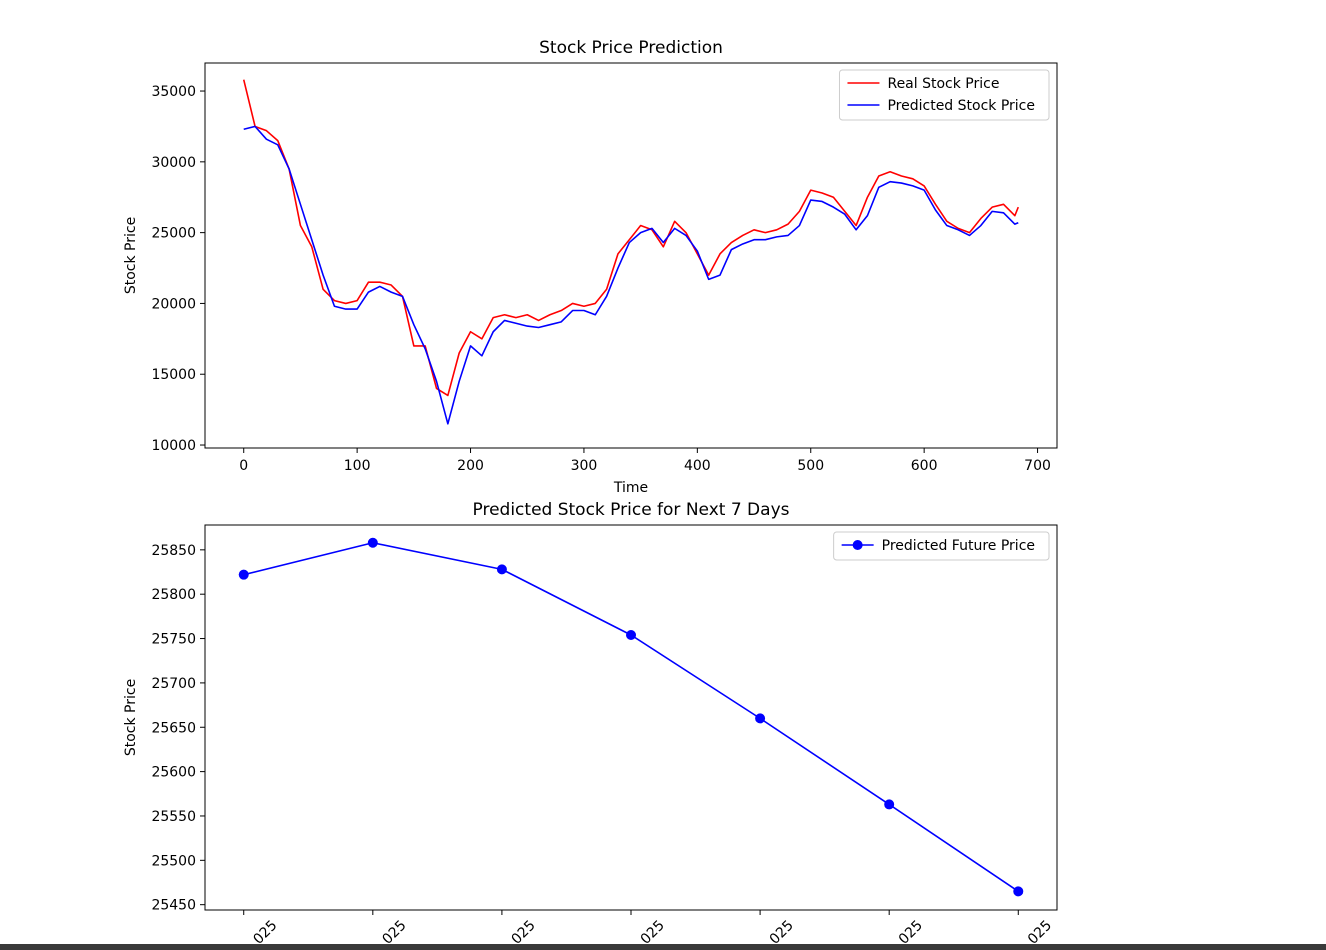 The width and height of the screenshot is (1326, 950). I want to click on legend: Predicted Future Price, so click(941, 546).